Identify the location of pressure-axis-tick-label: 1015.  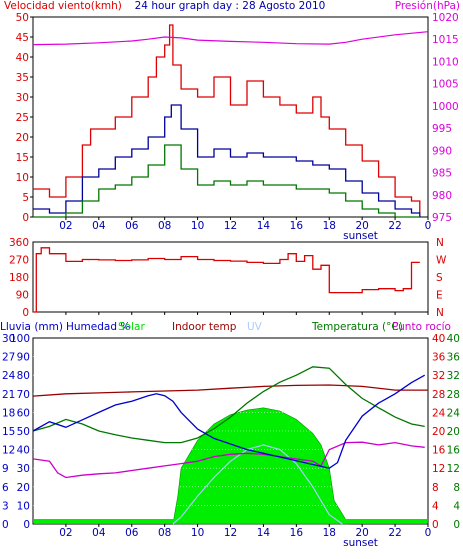
(445, 40).